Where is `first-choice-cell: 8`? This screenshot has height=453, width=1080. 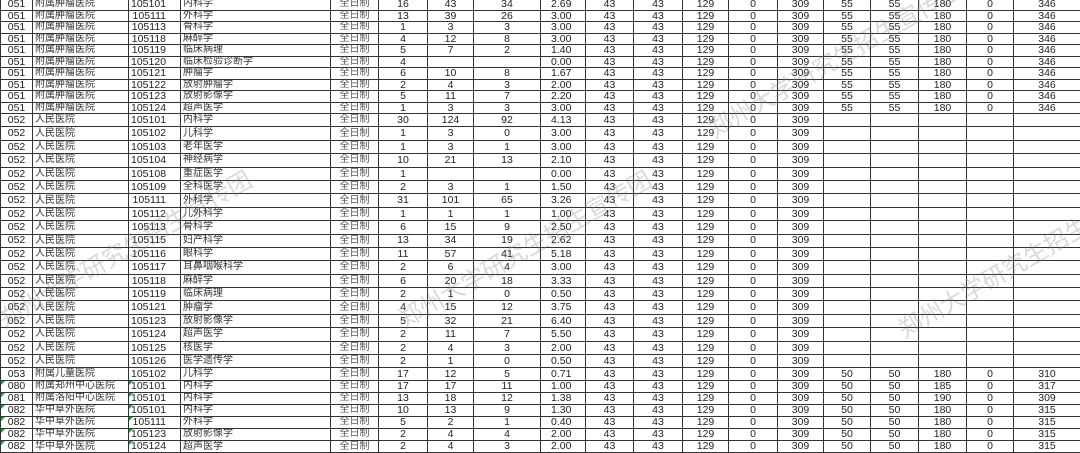 first-choice-cell: 8 is located at coordinates (507, 74).